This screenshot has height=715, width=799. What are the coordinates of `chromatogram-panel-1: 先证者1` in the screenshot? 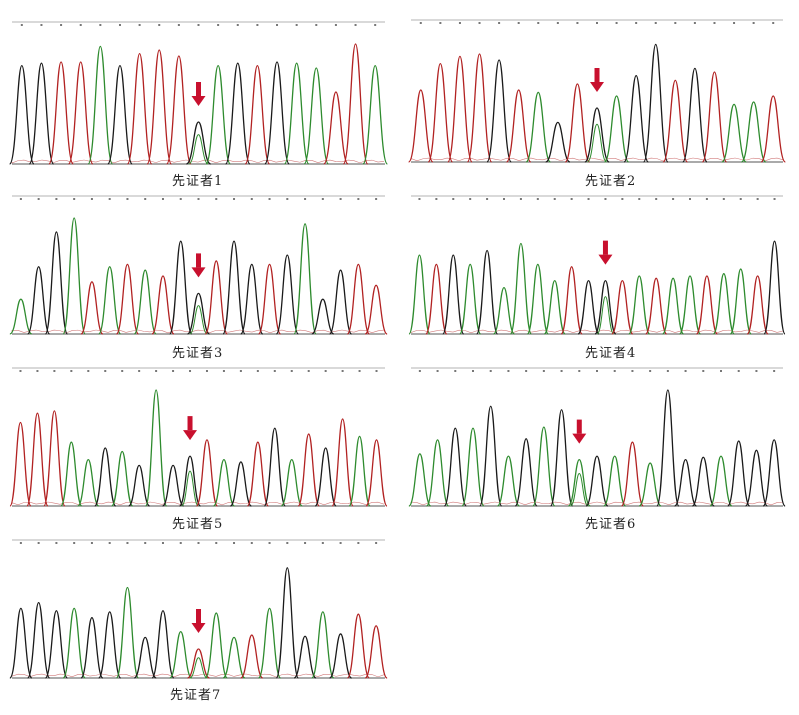 It's located at (198, 103).